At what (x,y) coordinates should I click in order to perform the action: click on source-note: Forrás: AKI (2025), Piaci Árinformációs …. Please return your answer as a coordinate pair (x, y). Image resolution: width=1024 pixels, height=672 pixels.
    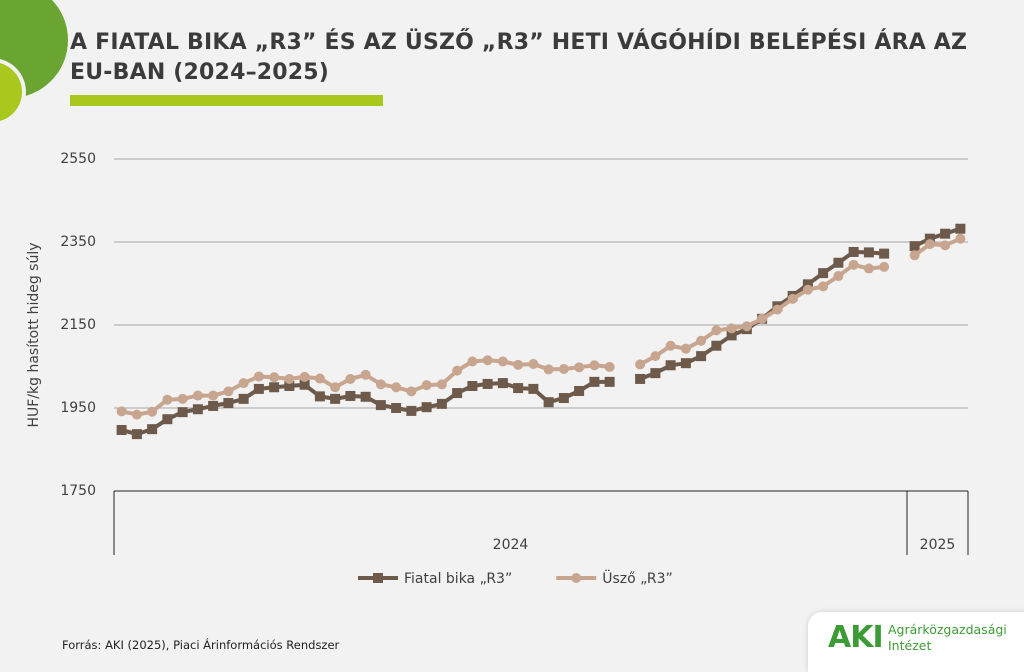
    Looking at the image, I should click on (201, 645).